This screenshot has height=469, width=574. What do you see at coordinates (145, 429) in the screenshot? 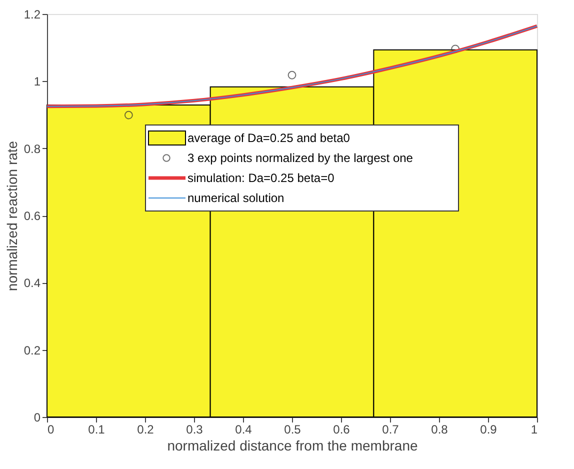
I see `x-tick-label: 0.2` at bounding box center [145, 429].